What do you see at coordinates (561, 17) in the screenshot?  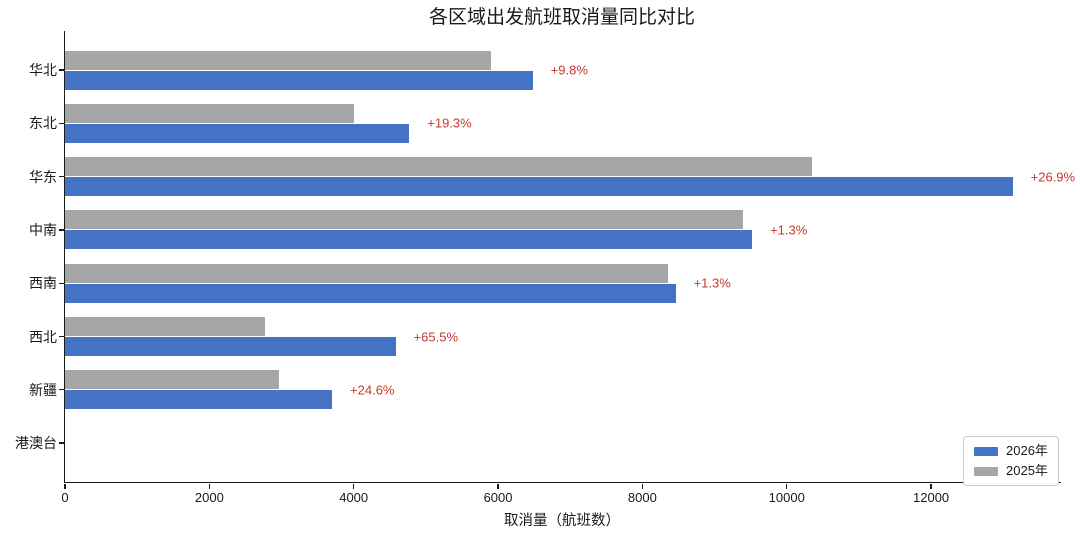 I see `chart-title: 各区域出发航班取消量同比对比` at bounding box center [561, 17].